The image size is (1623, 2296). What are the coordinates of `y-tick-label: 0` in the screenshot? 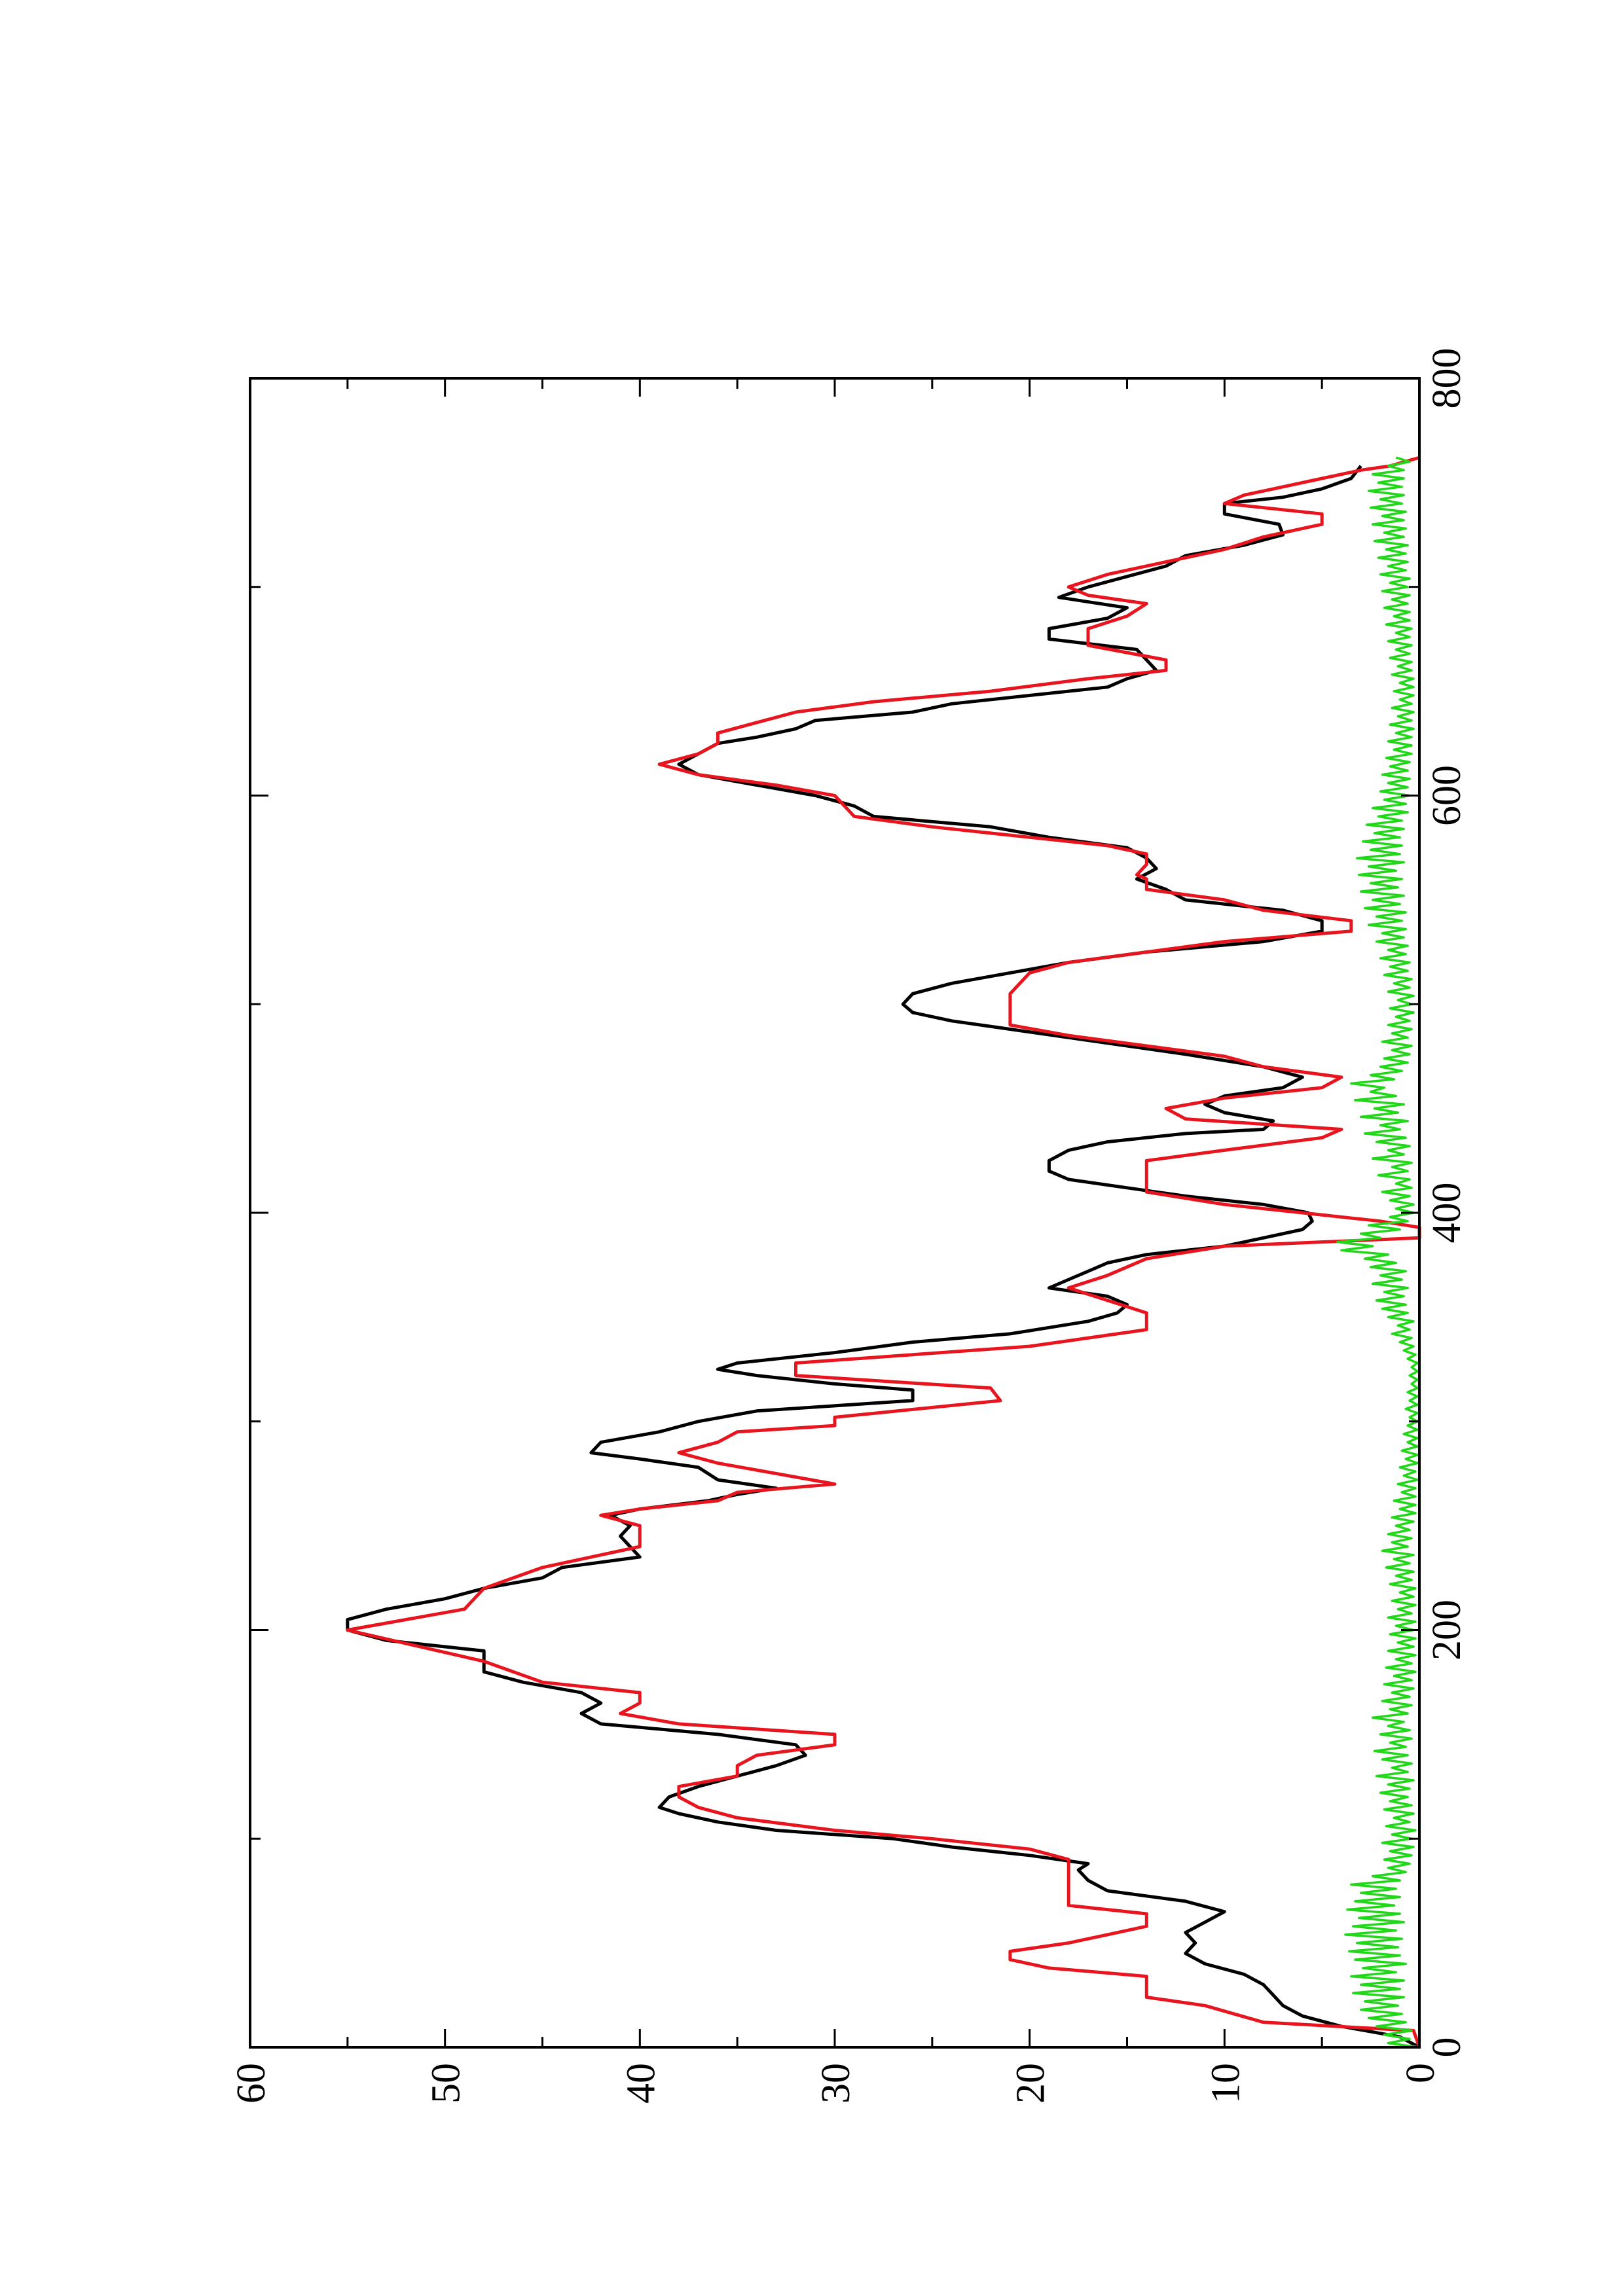 It's located at (1420, 2073).